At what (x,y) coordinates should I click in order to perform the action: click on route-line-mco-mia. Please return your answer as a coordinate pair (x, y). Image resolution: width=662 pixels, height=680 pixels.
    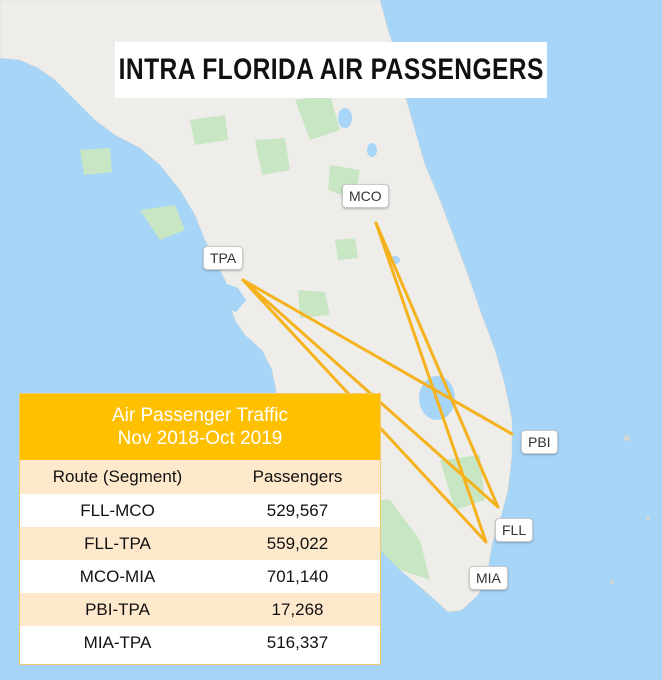
    Looking at the image, I should click on (431, 382).